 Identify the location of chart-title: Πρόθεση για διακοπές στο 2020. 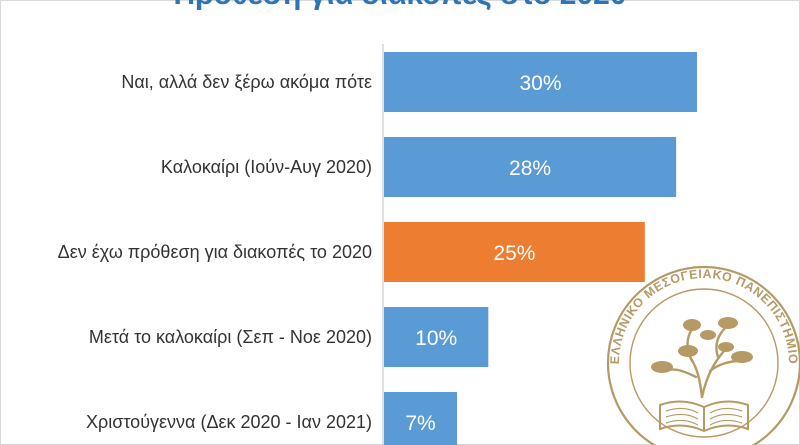
(399, 5).